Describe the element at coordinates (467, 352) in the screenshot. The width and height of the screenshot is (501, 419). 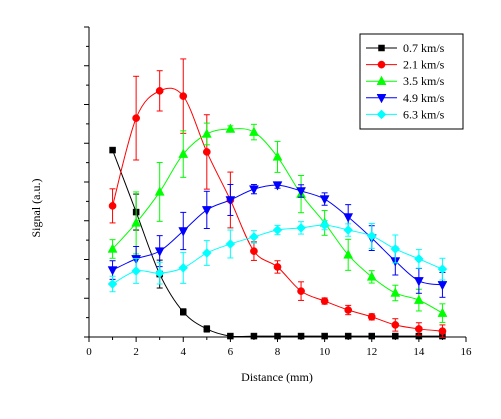
I see `x-tick-label: 16` at that location.